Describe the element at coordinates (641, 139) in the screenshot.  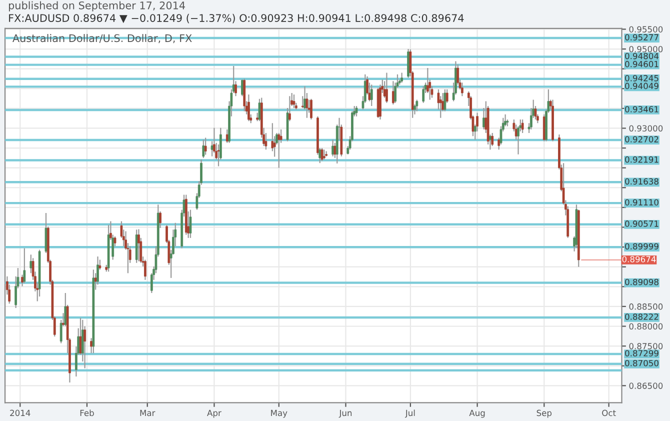
I see `ref-line-label: 0.92702` at that location.